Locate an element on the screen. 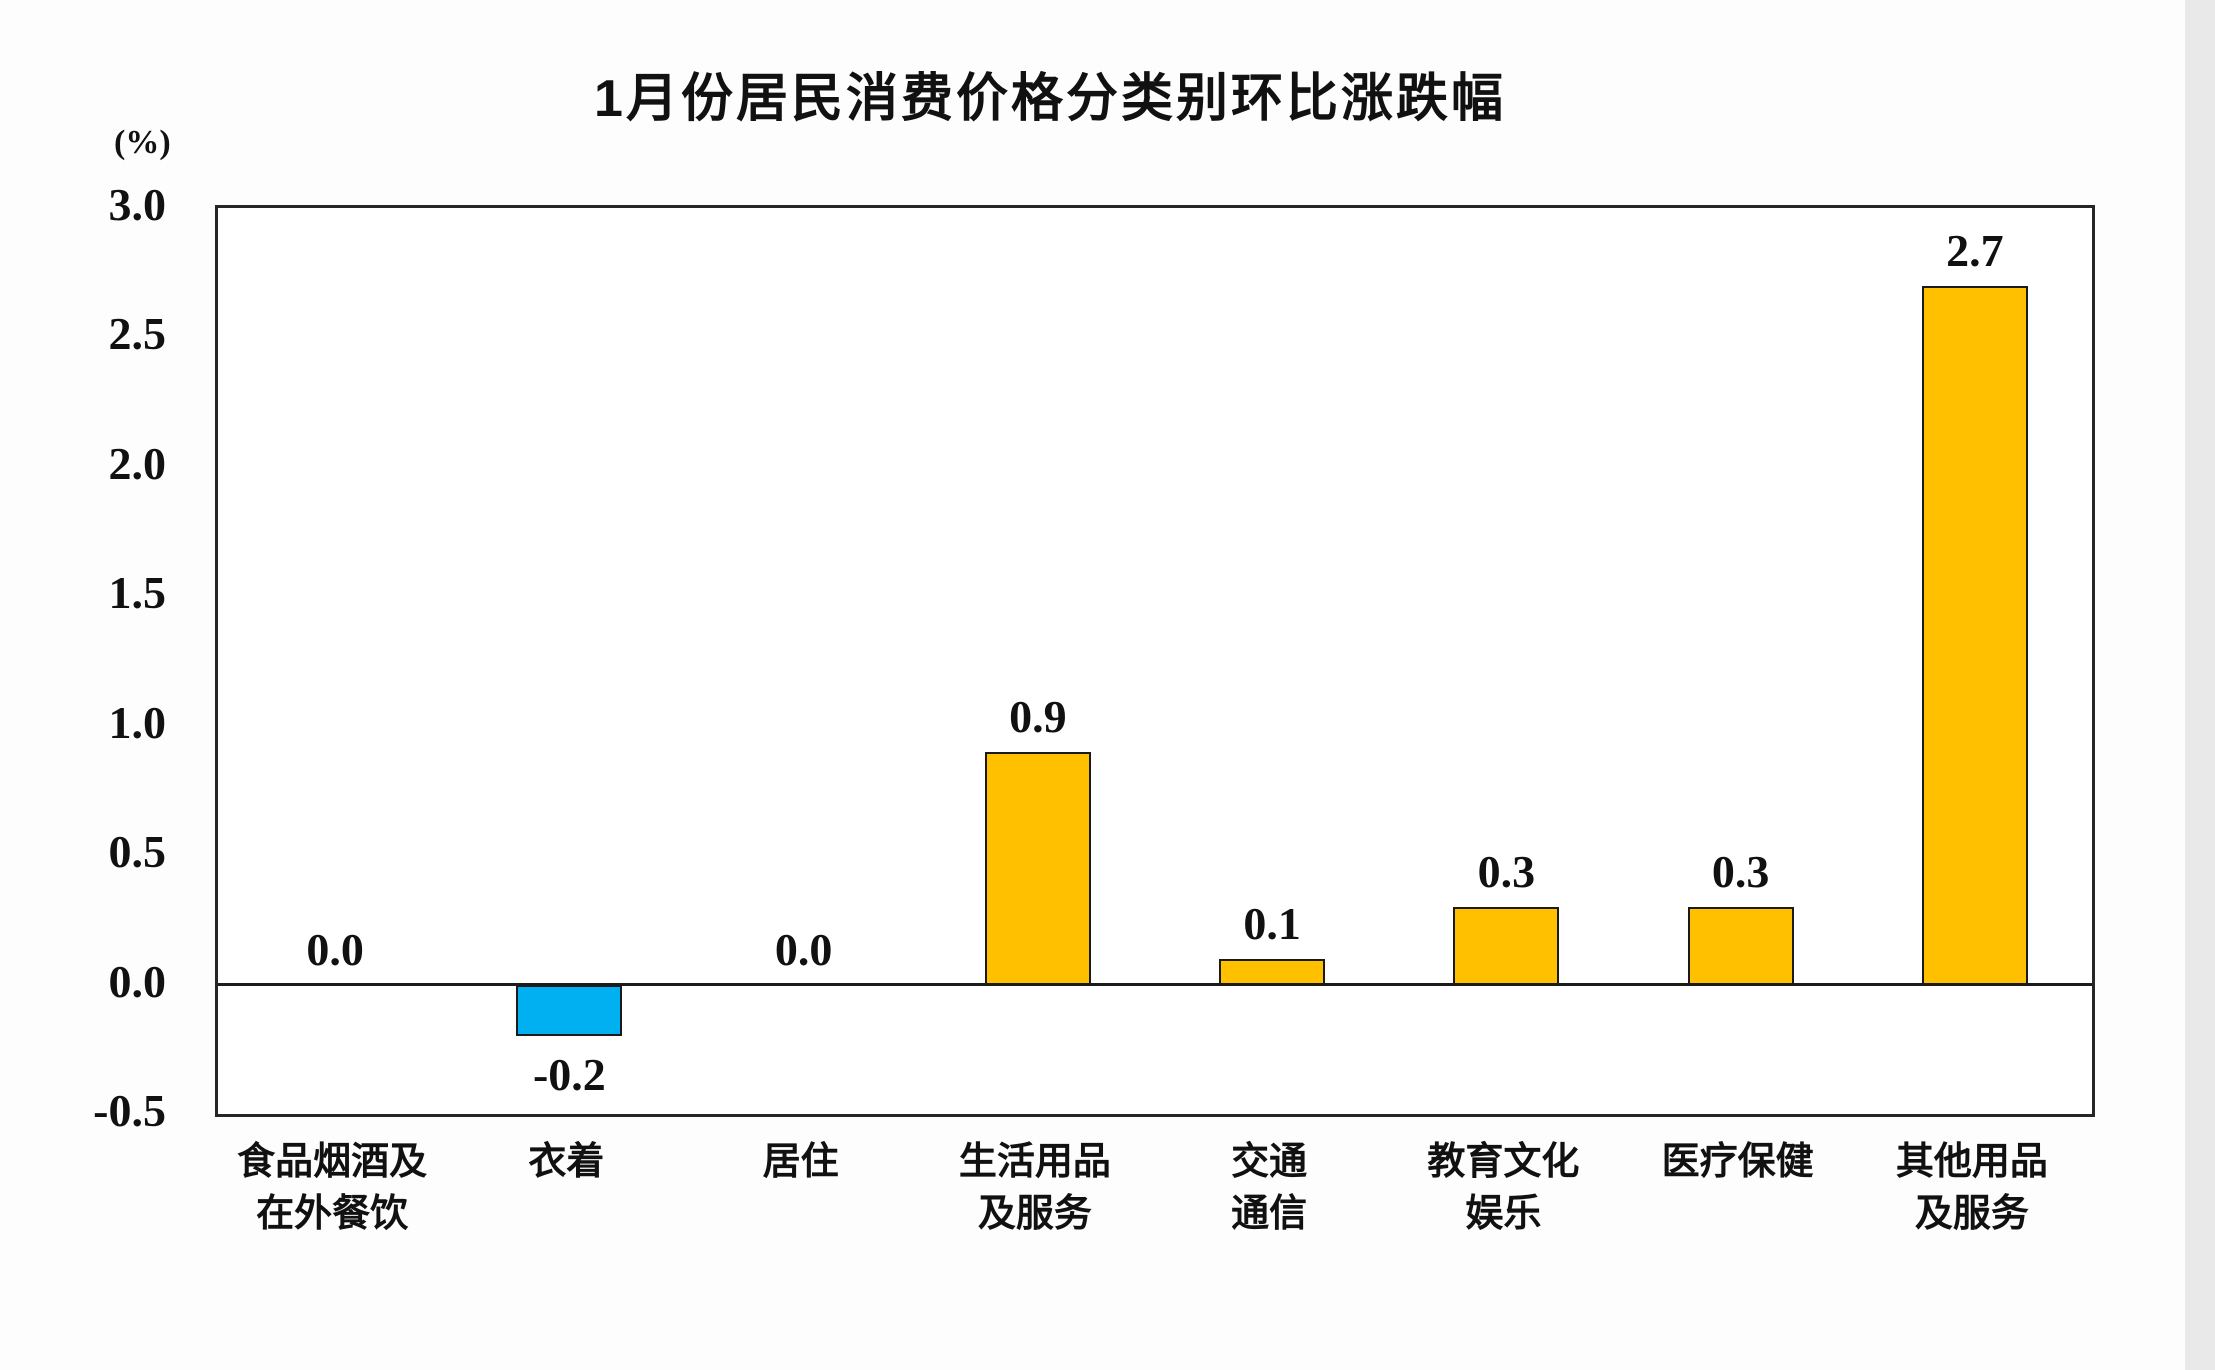 This screenshot has width=2215, height=1370. x-axis-category-label: 衣着 is located at coordinates (566, 1162).